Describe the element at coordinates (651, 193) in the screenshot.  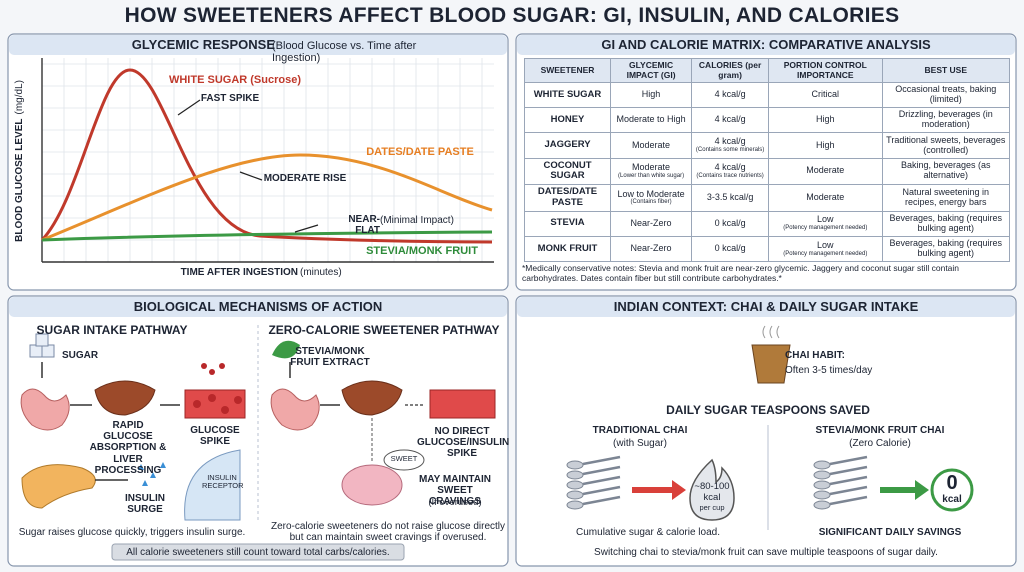
I see `cell-main: Low to Moderate` at that location.